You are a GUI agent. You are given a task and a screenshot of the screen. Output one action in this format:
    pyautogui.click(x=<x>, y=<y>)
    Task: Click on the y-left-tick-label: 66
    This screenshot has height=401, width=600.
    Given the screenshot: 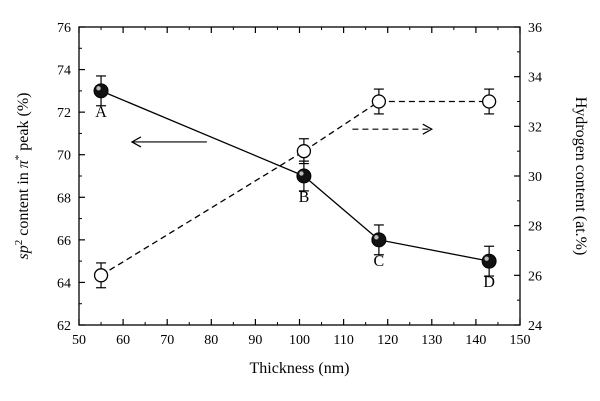 What is the action you would take?
    pyautogui.click(x=64, y=241)
    